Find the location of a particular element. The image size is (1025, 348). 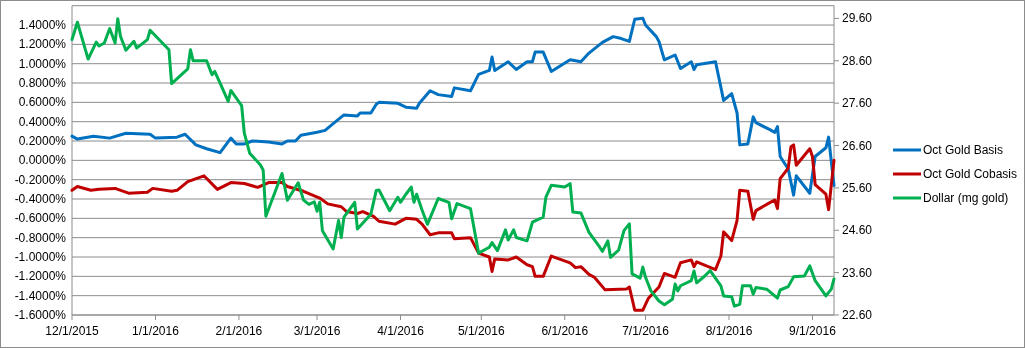

y-tick-label: -0.6000% is located at coordinates (40, 218).